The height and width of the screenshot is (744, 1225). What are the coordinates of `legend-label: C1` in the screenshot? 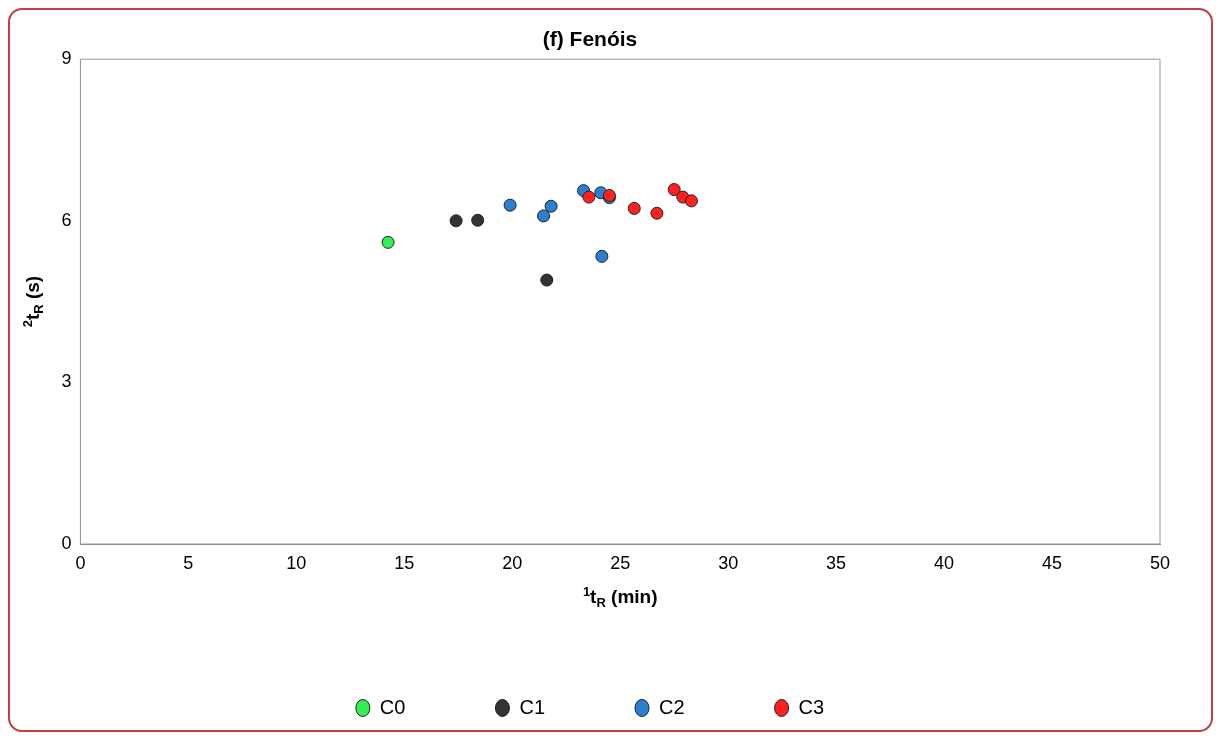 It's located at (532, 706).